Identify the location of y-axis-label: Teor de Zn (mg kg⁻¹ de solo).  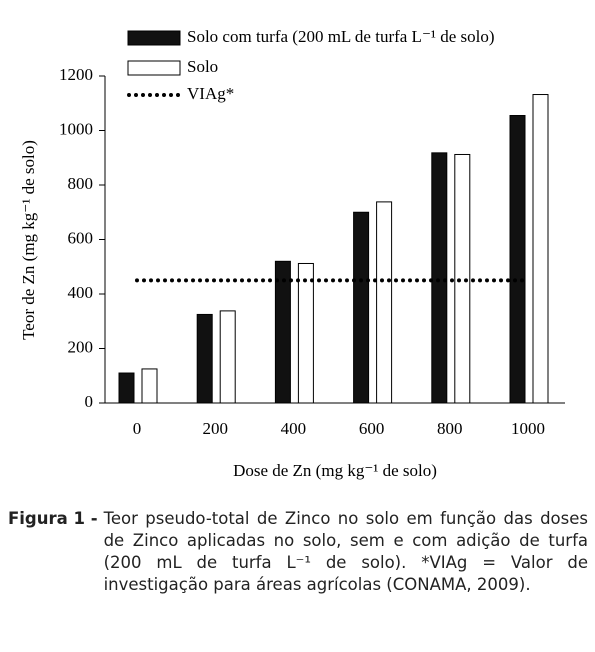
(28, 240).